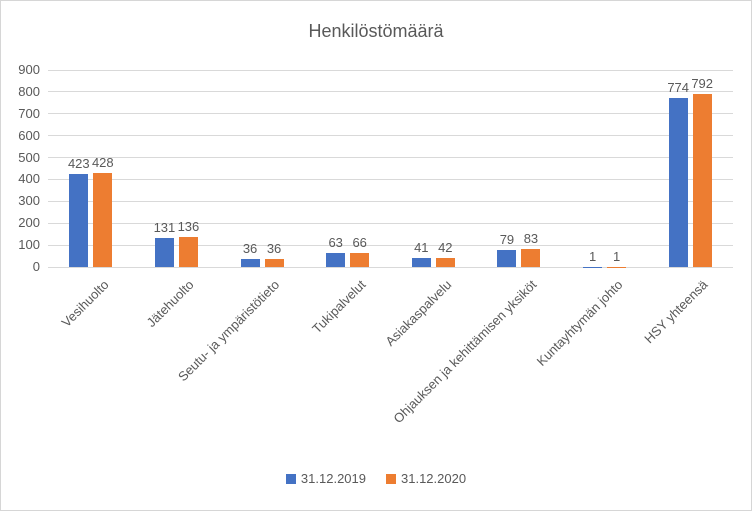 The image size is (752, 511). I want to click on x-axis-category-label: Seutu- ja ympäristötieto, so click(229, 331).